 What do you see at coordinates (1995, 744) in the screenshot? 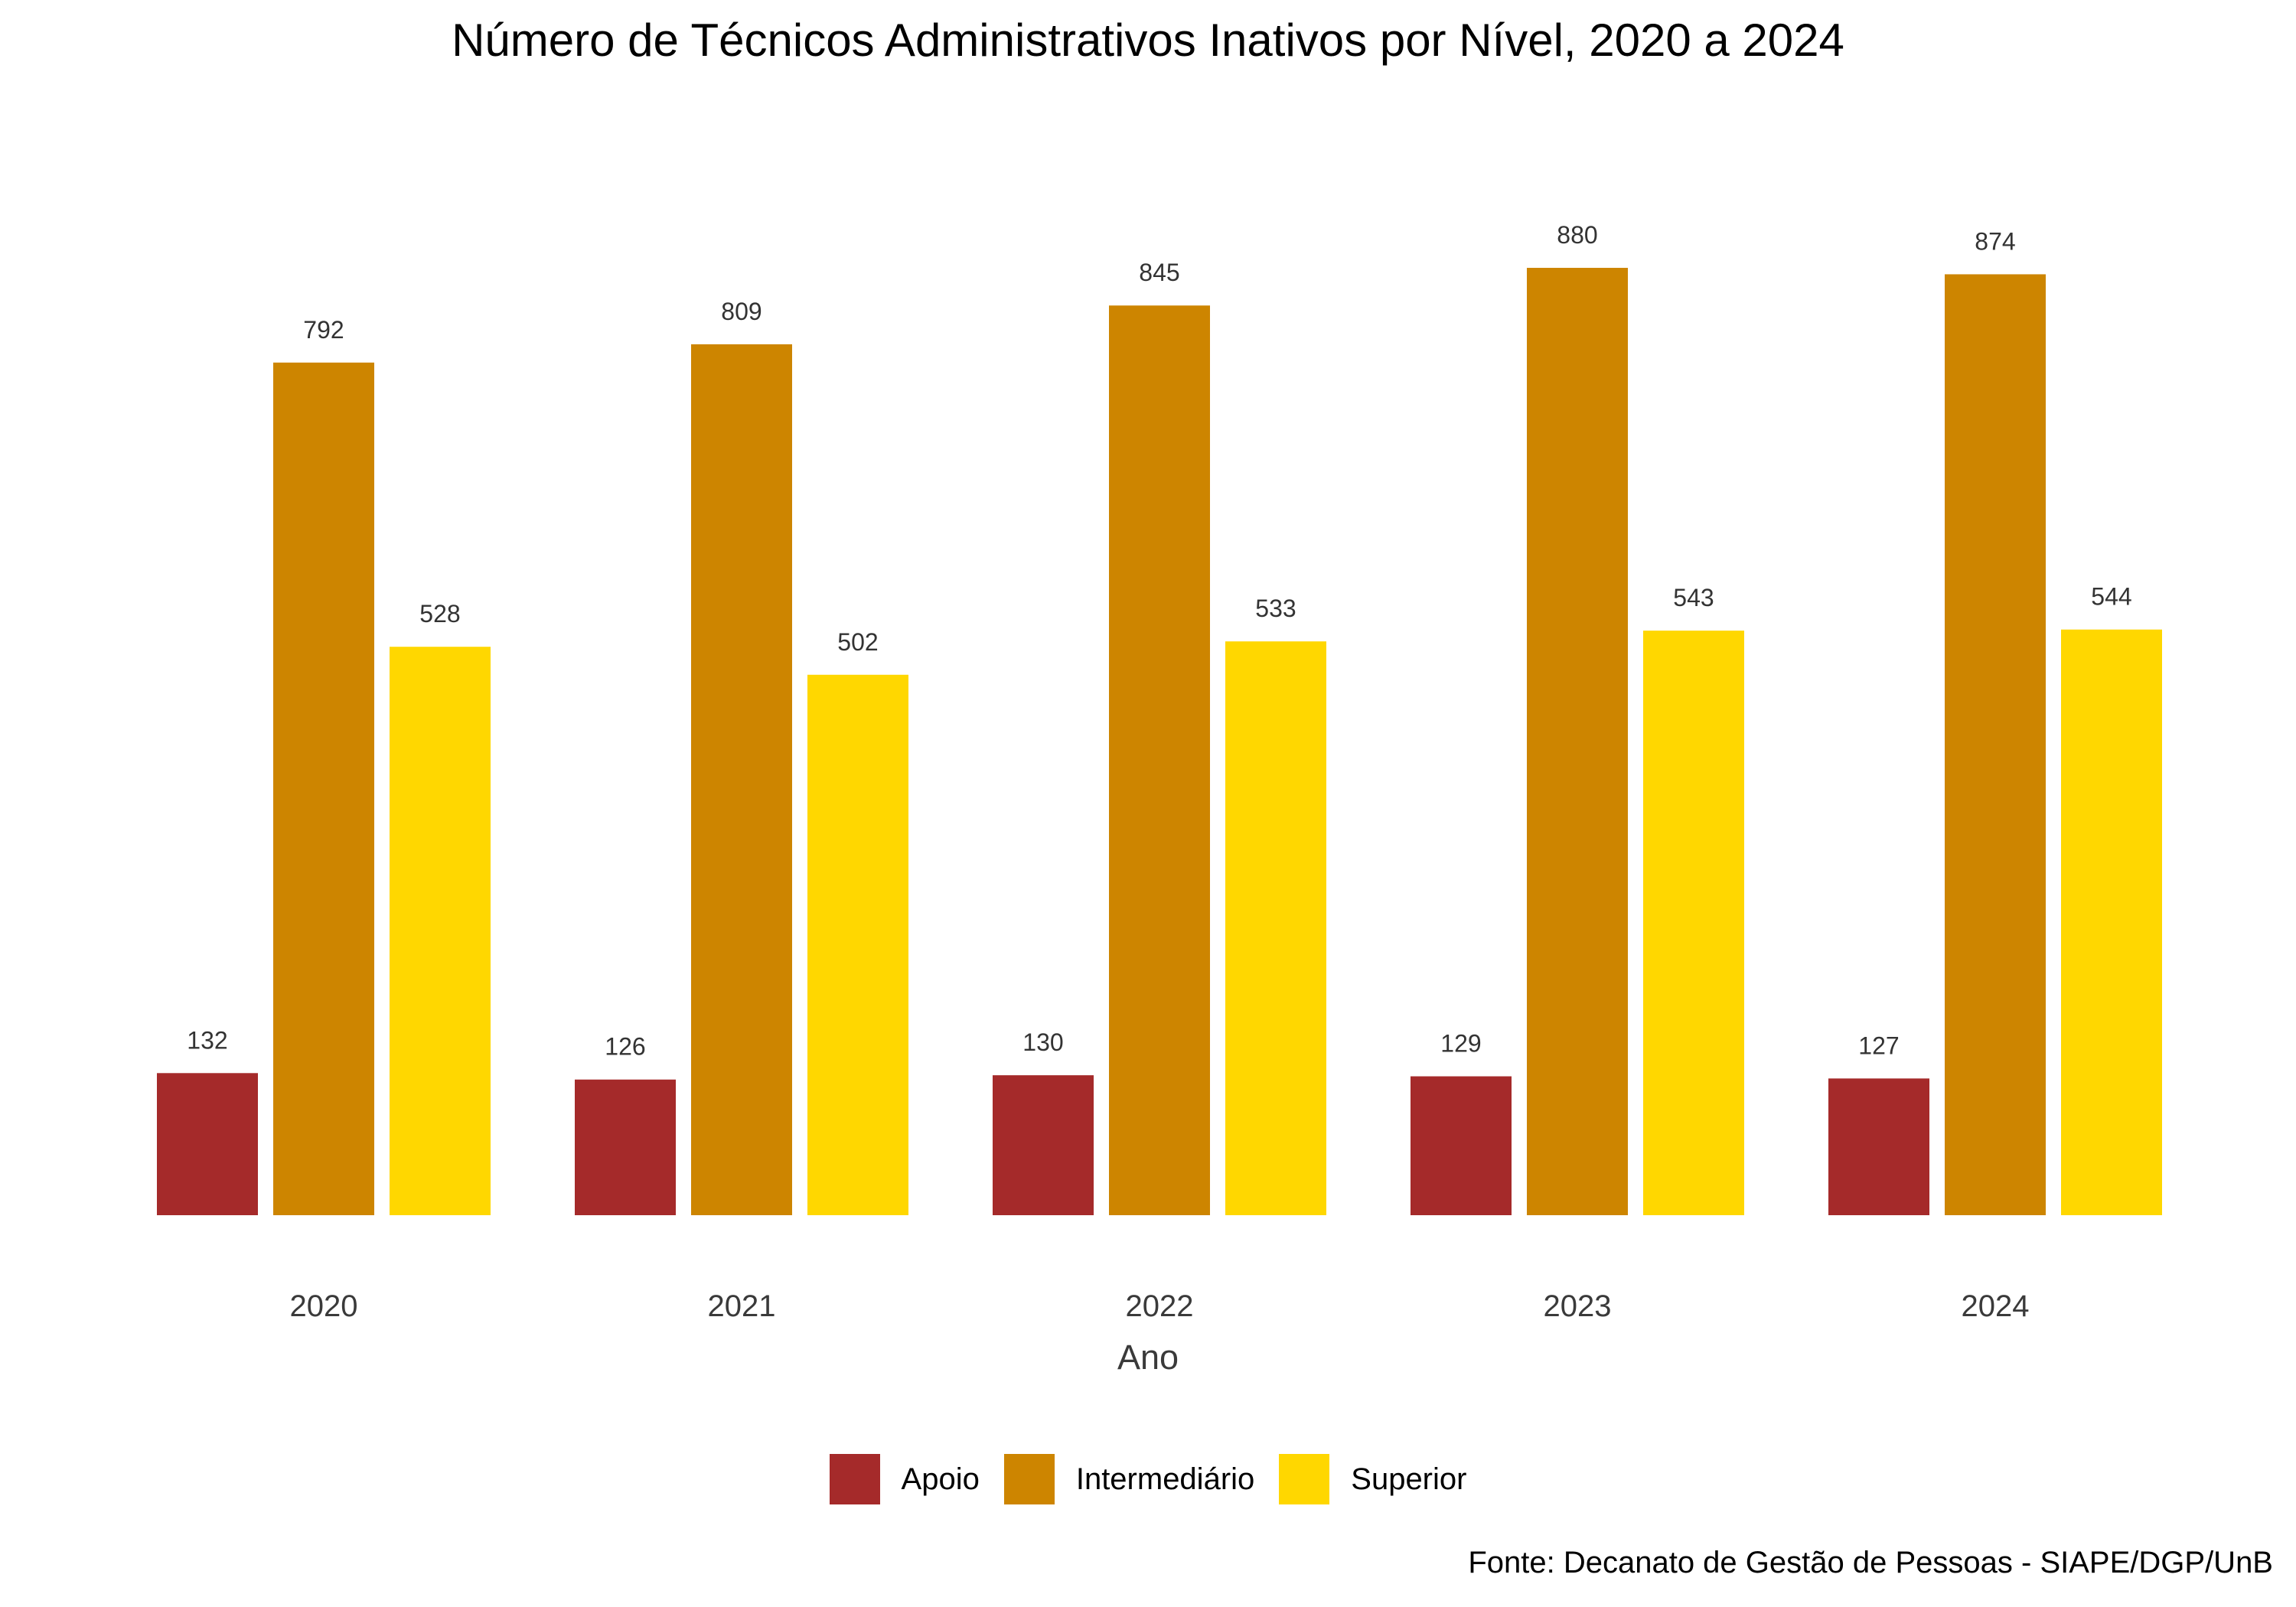
I see `bar-intermediario-2024` at bounding box center [1995, 744].